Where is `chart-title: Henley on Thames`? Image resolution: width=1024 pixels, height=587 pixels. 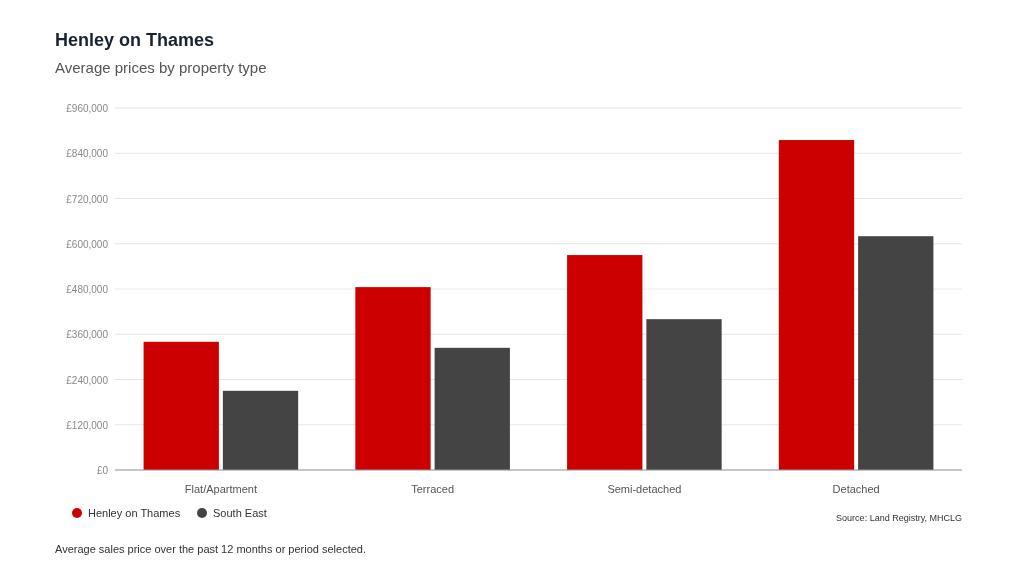
chart-title: Henley on Thames is located at coordinates (135, 40).